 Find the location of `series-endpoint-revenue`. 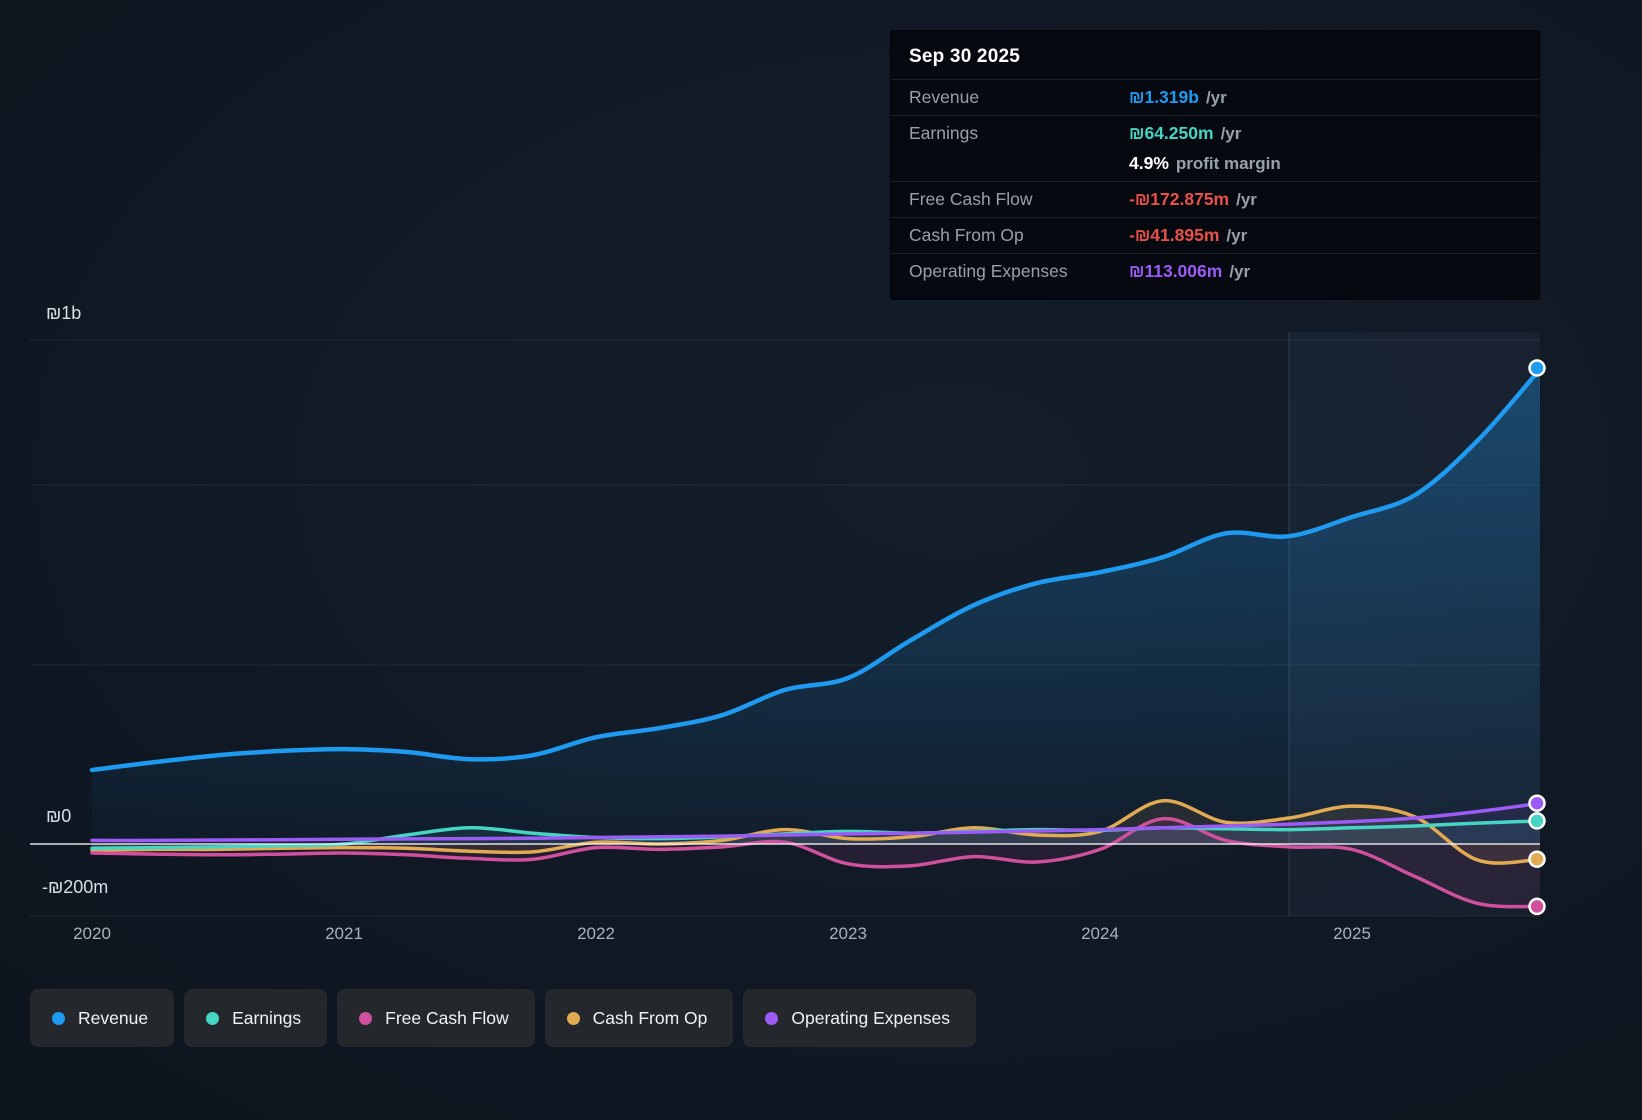

series-endpoint-revenue is located at coordinates (1537, 368).